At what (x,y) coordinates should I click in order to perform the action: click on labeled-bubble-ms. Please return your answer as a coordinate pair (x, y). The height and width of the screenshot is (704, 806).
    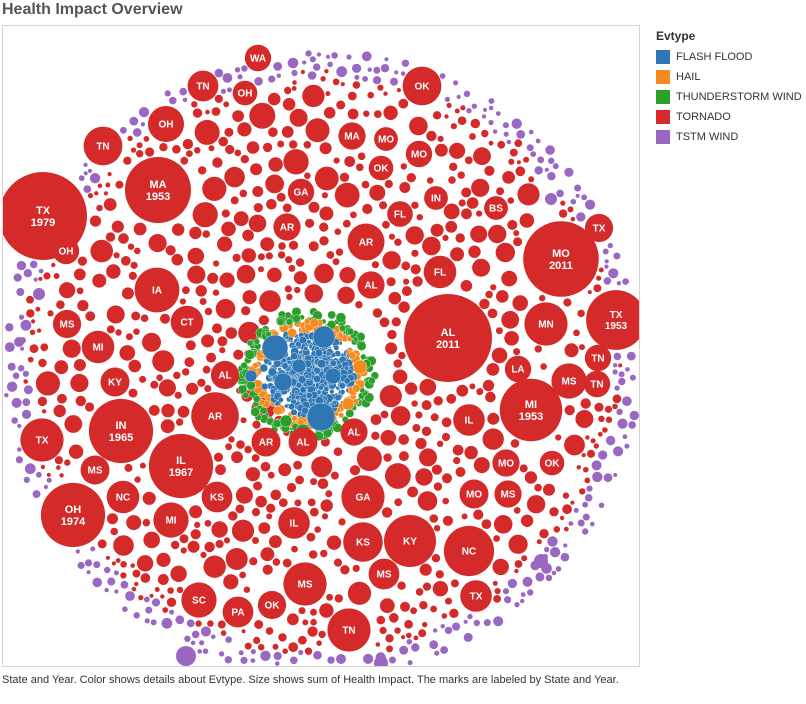
    Looking at the image, I should click on (95, 470).